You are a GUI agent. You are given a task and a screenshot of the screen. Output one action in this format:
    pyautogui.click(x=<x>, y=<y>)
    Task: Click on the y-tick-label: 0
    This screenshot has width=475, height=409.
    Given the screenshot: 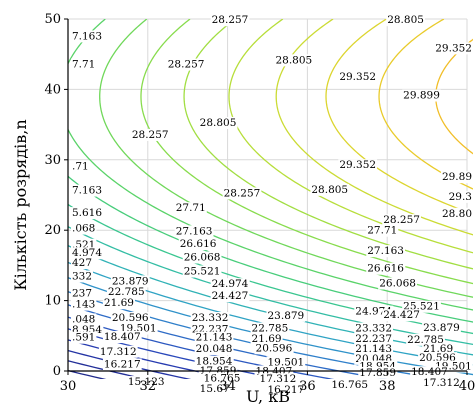 What is the action you would take?
    pyautogui.click(x=57, y=371)
    